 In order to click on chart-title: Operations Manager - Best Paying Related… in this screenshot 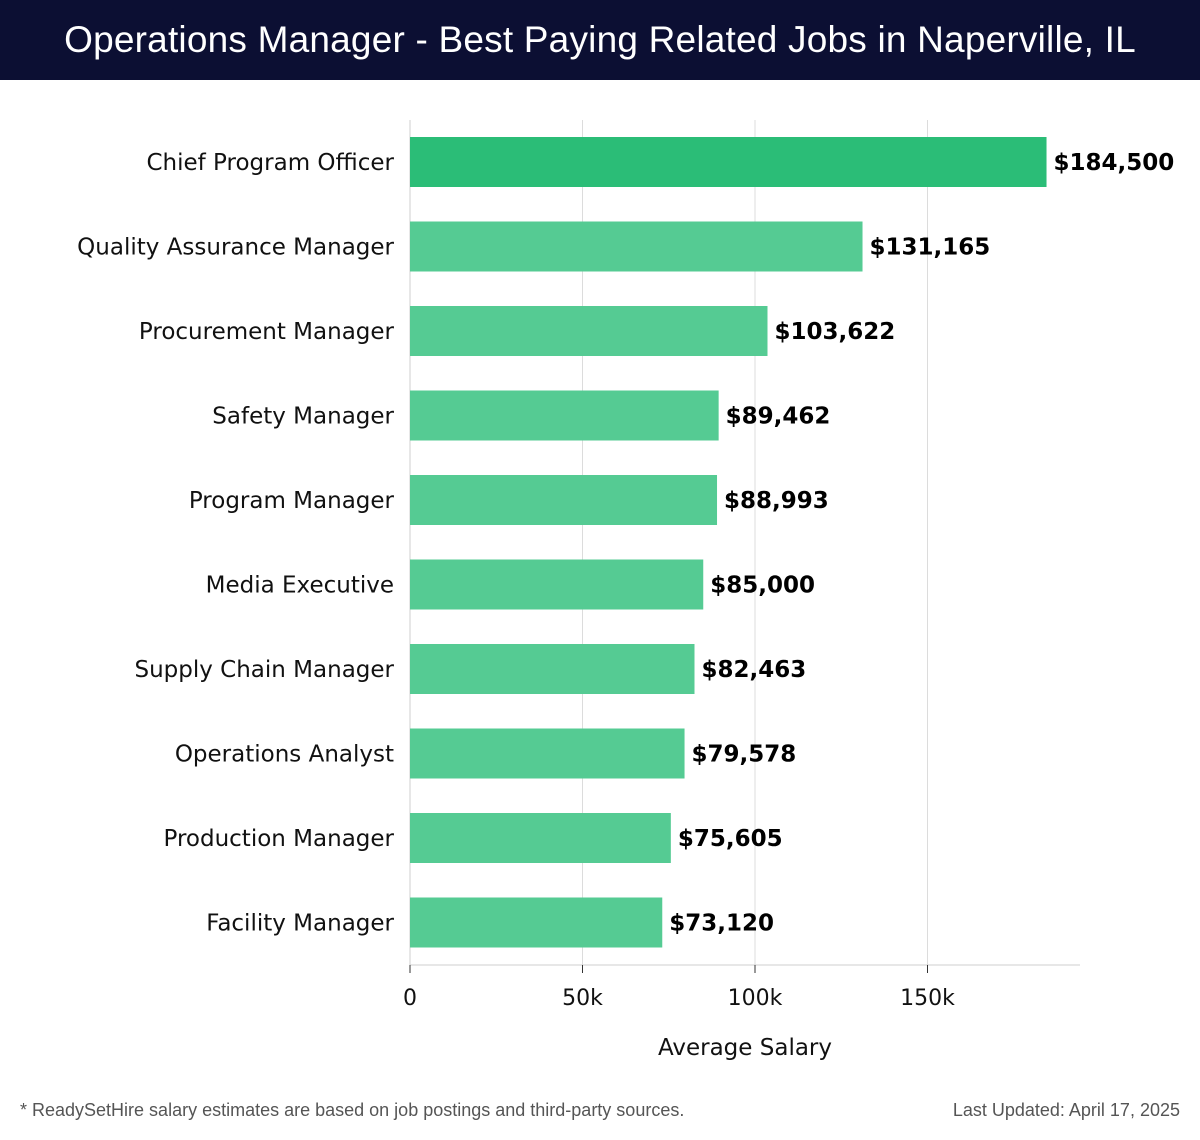, I will do `click(600, 39)`.